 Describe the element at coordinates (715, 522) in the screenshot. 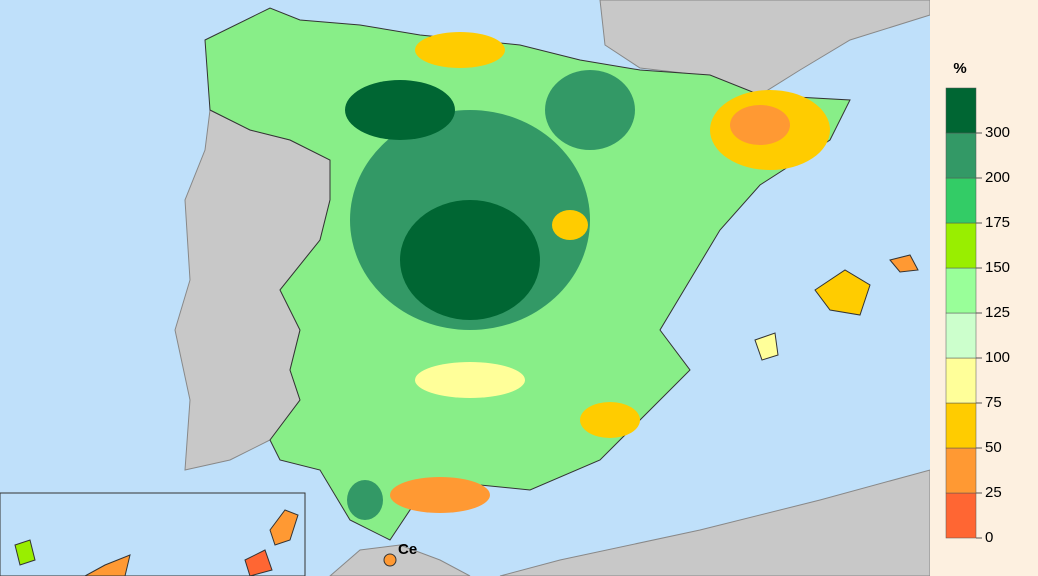

I see `africa` at that location.